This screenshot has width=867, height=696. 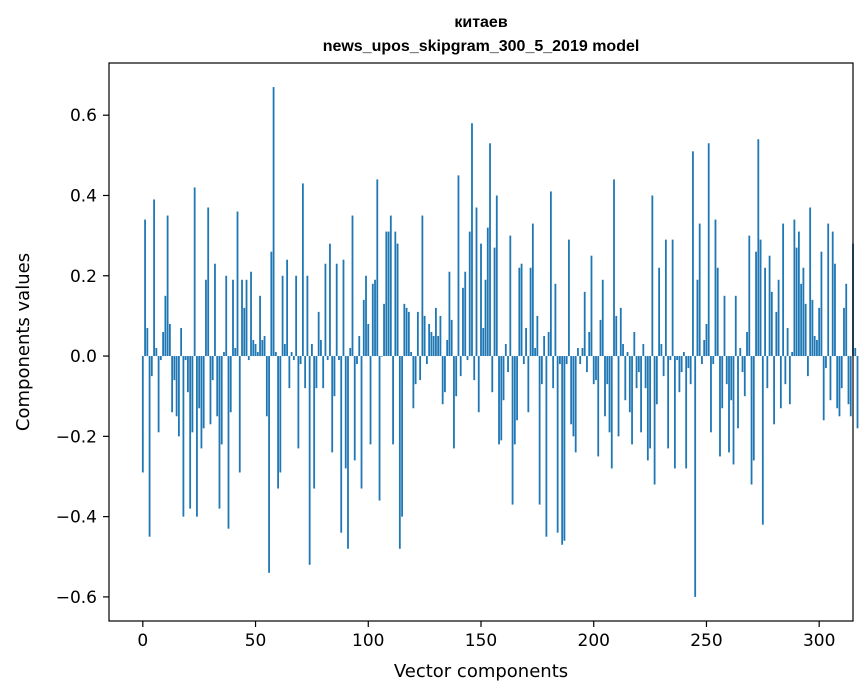 I want to click on x-tick-label: 150, so click(x=481, y=641).